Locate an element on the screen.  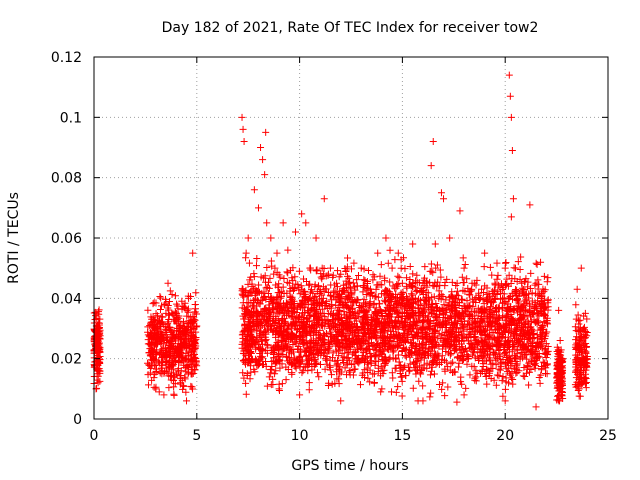
y-tick-label: 0.12 is located at coordinates (66, 58).